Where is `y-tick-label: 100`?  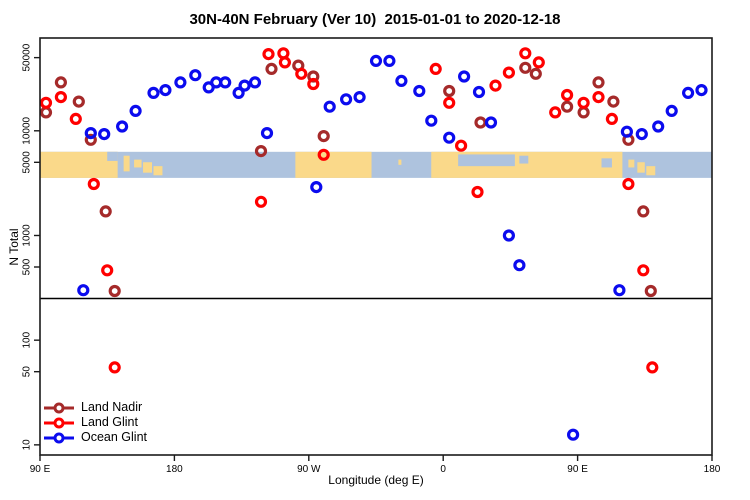
y-tick-label: 100 is located at coordinates (27, 339).